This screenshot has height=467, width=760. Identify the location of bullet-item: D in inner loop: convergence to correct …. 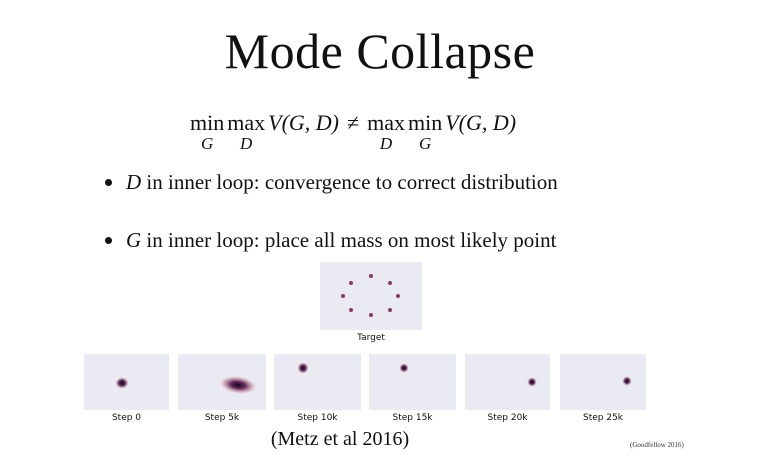
(331, 182).